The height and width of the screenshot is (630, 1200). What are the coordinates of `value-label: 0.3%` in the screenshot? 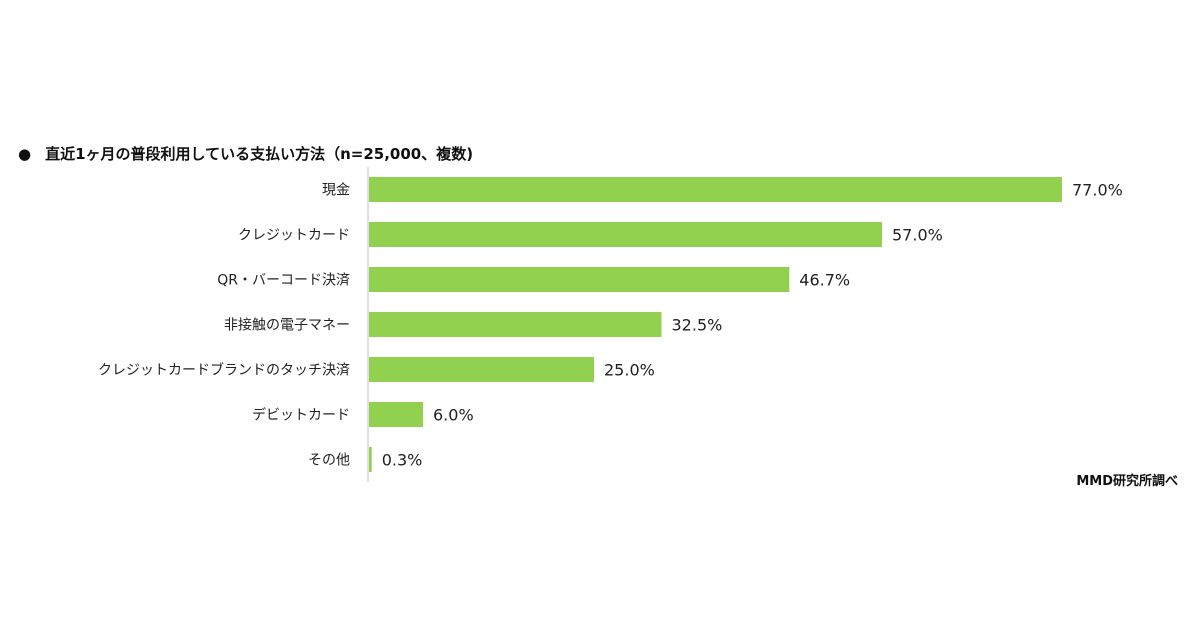 It's located at (402, 460).